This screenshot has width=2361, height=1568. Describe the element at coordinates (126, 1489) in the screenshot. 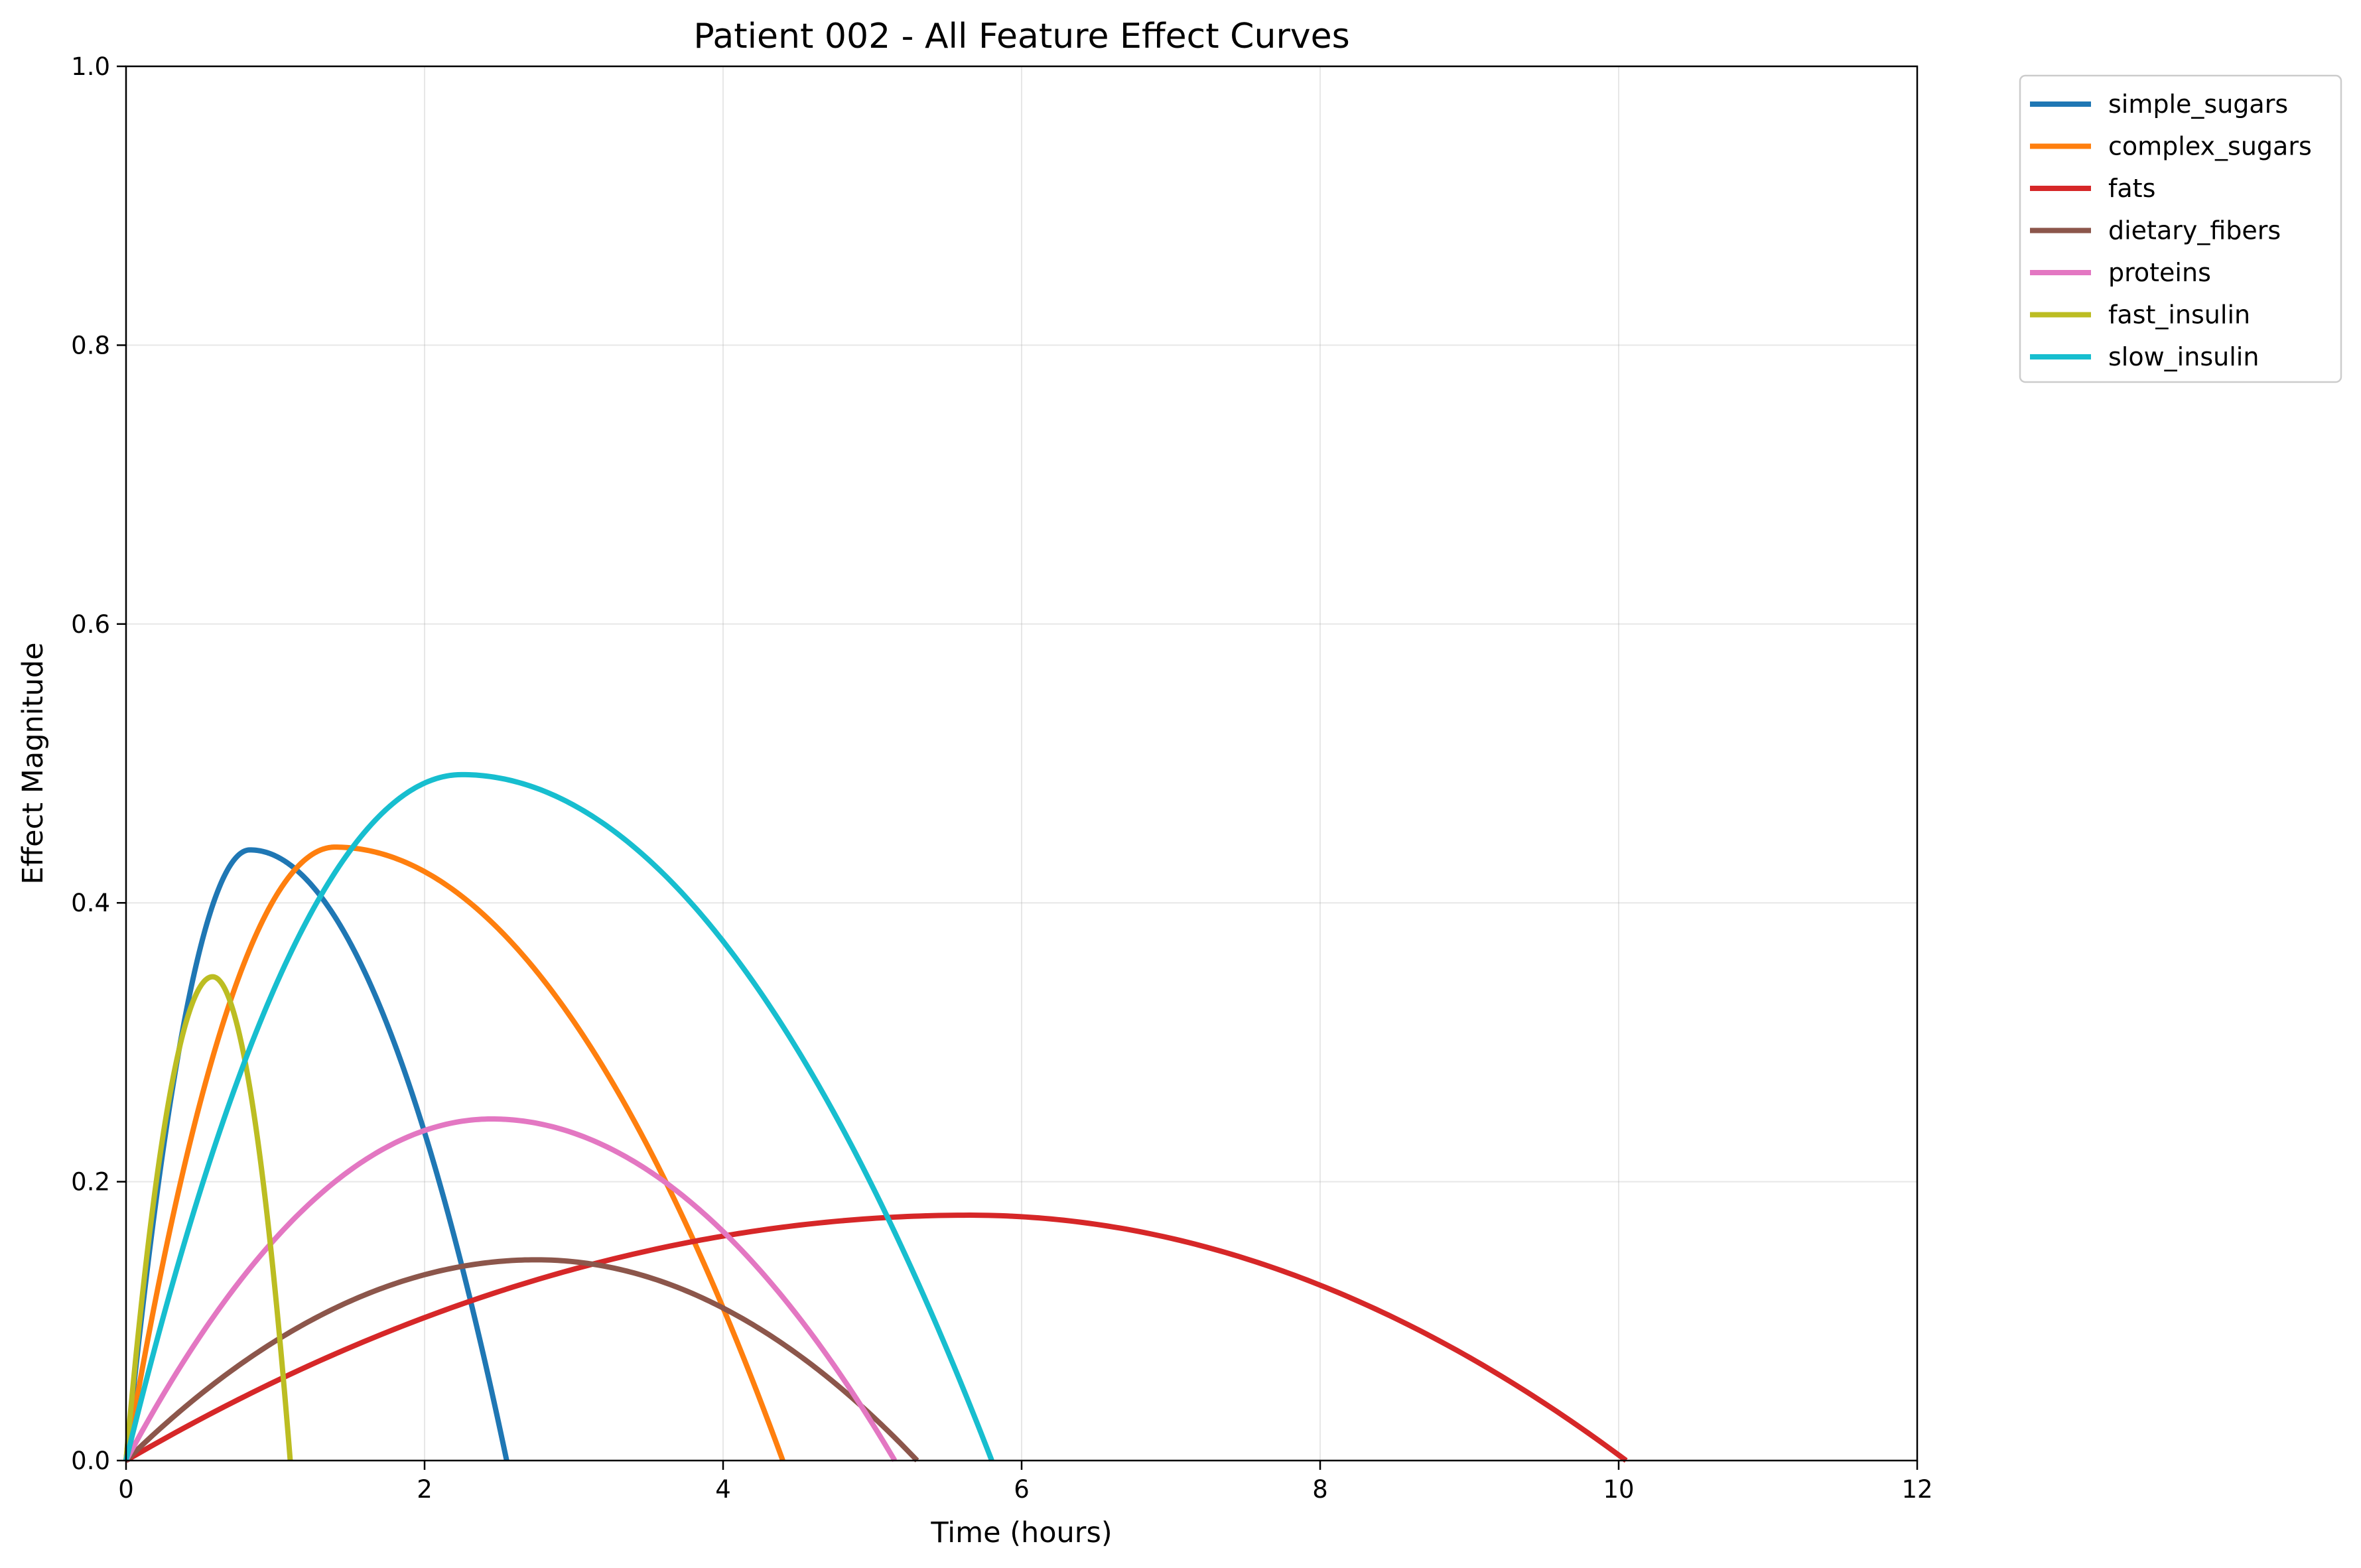

I see `x-tick-label: 0` at that location.